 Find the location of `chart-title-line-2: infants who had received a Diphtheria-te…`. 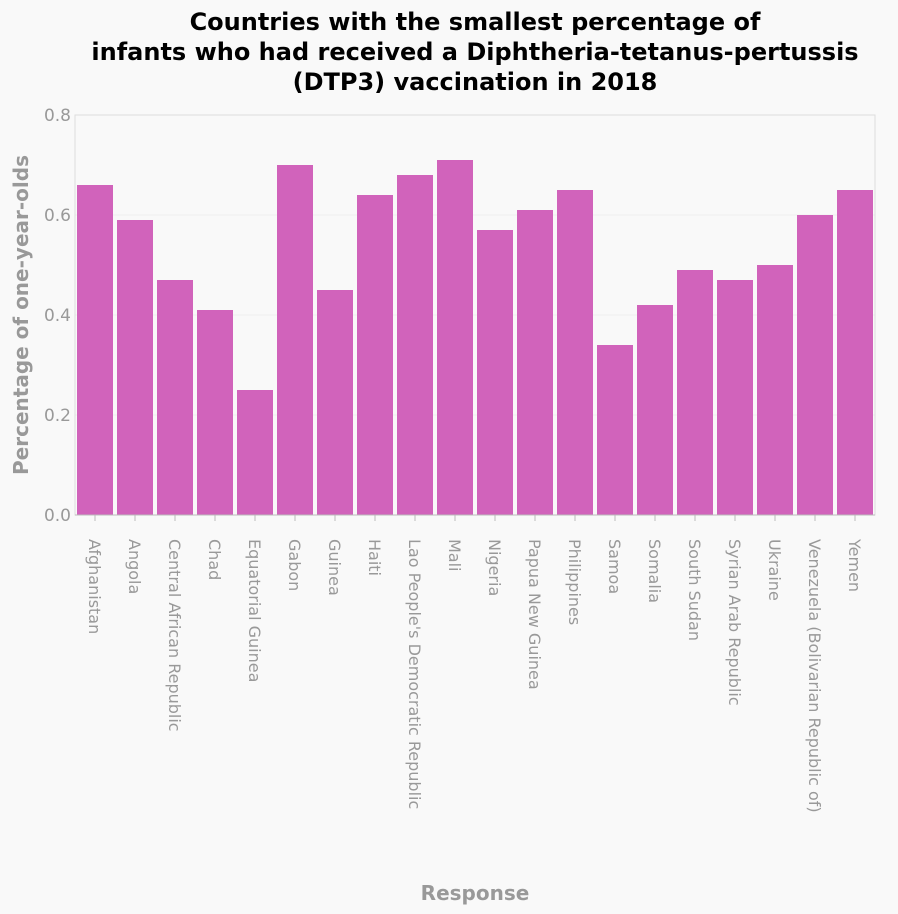

chart-title-line-2: infants who had received a Diphtheria-te… is located at coordinates (474, 52).